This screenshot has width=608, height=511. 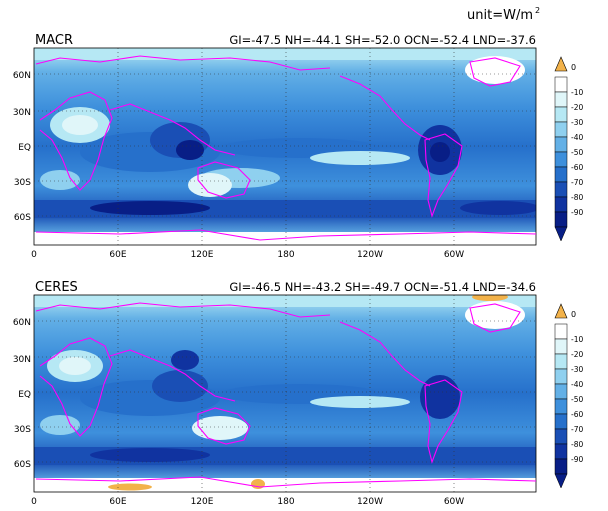 I want to click on panel-title: MACR, so click(x=54, y=40).